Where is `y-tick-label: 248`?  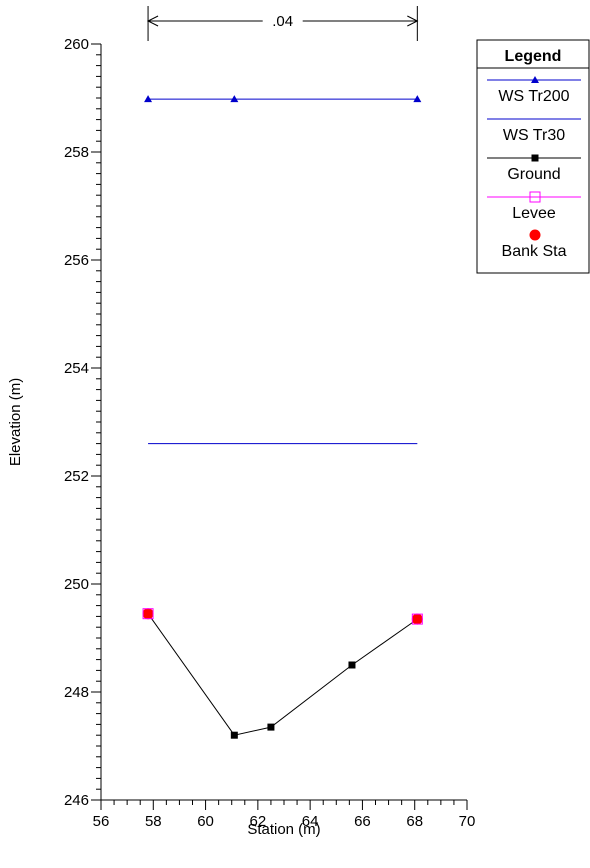 y-tick-label: 248 is located at coordinates (76, 692).